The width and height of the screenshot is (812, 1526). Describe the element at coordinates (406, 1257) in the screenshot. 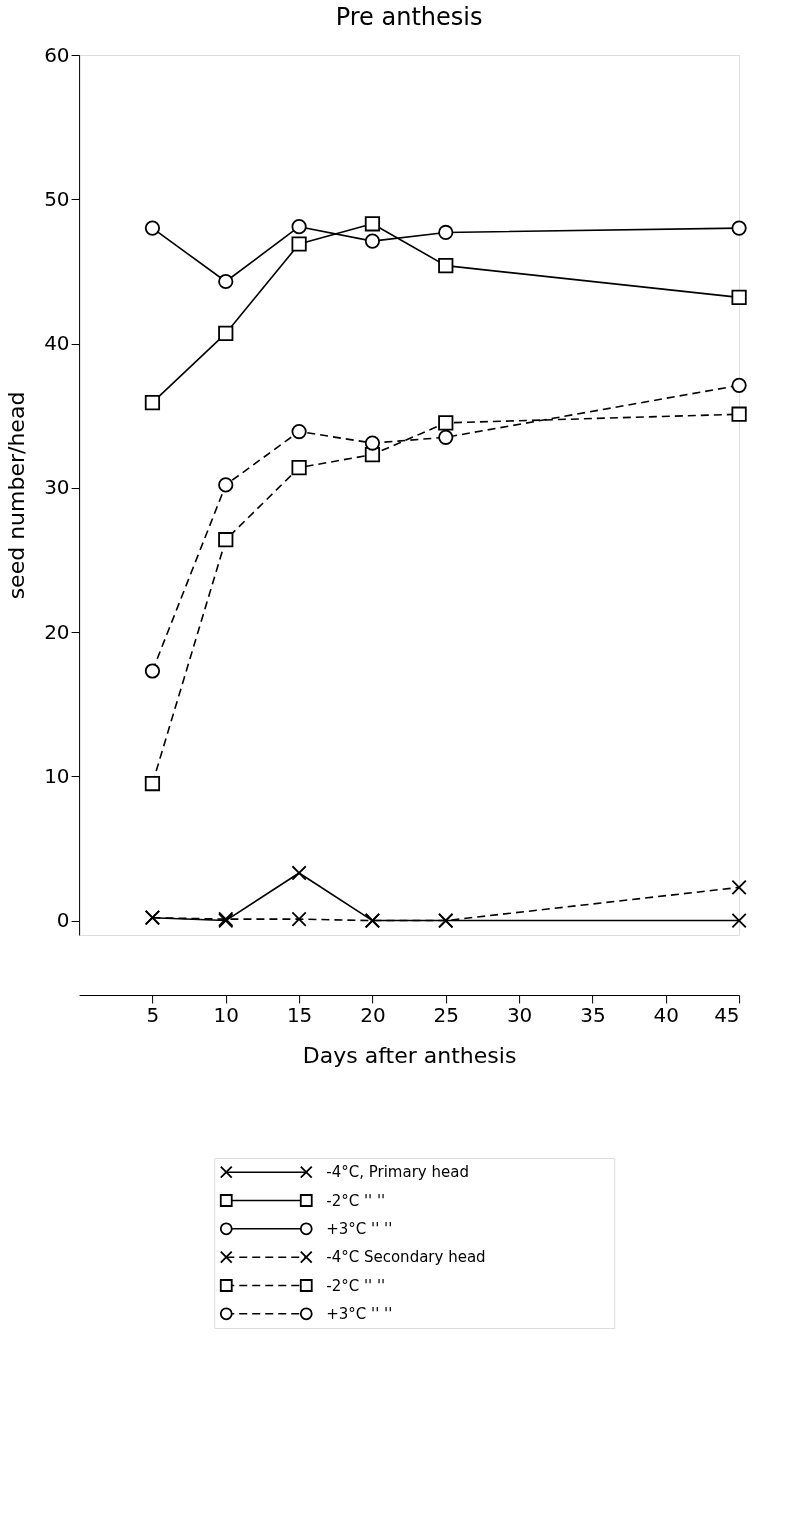

I see `legend-label: -4°C Secondary head` at that location.